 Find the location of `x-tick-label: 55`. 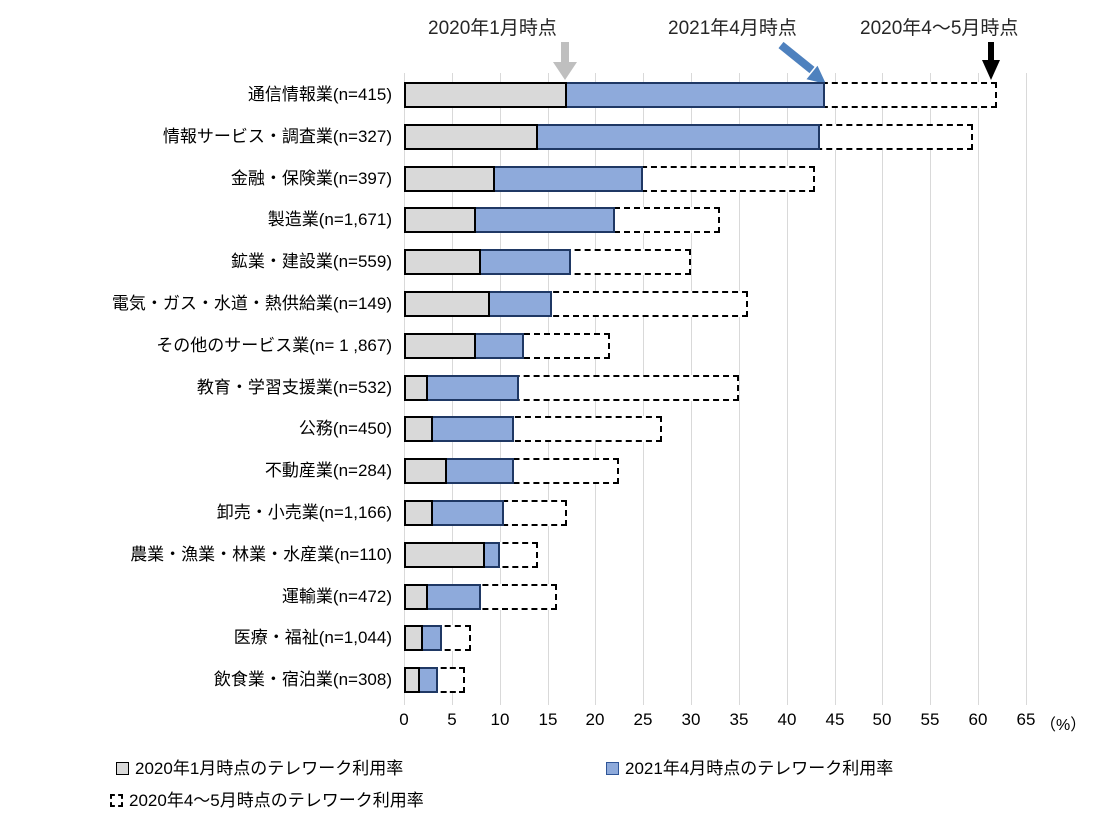

x-tick-label: 55 is located at coordinates (930, 719).